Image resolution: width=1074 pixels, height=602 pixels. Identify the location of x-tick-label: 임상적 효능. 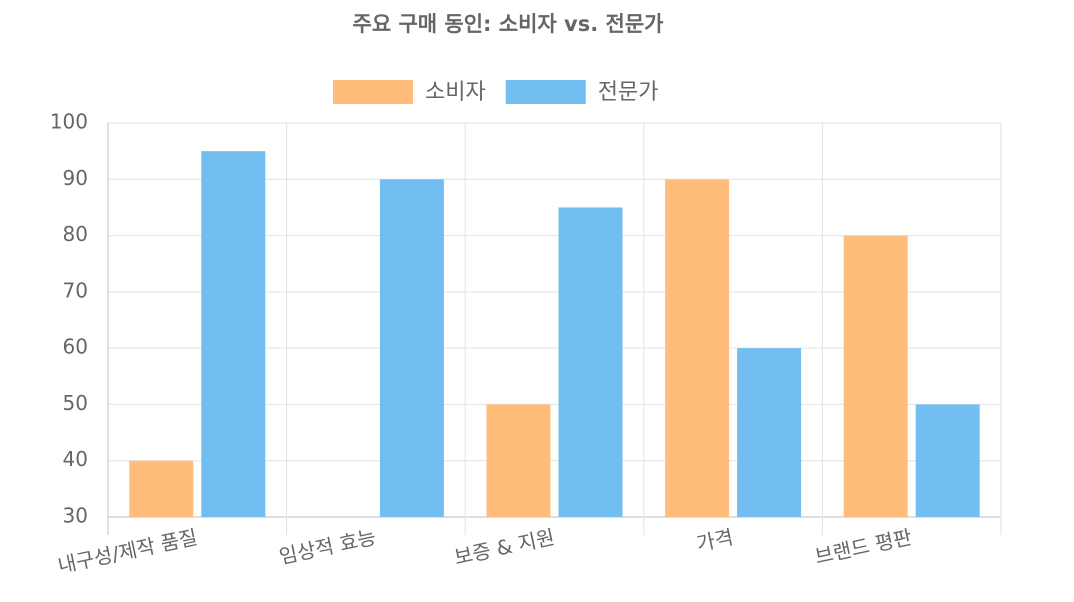
(327, 547).